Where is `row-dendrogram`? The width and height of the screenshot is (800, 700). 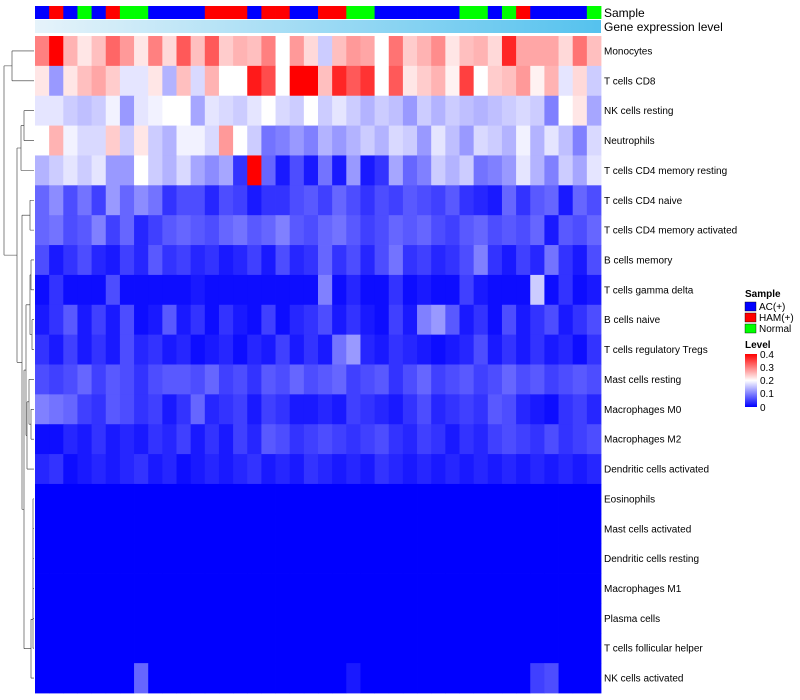 row-dendrogram is located at coordinates (18, 364).